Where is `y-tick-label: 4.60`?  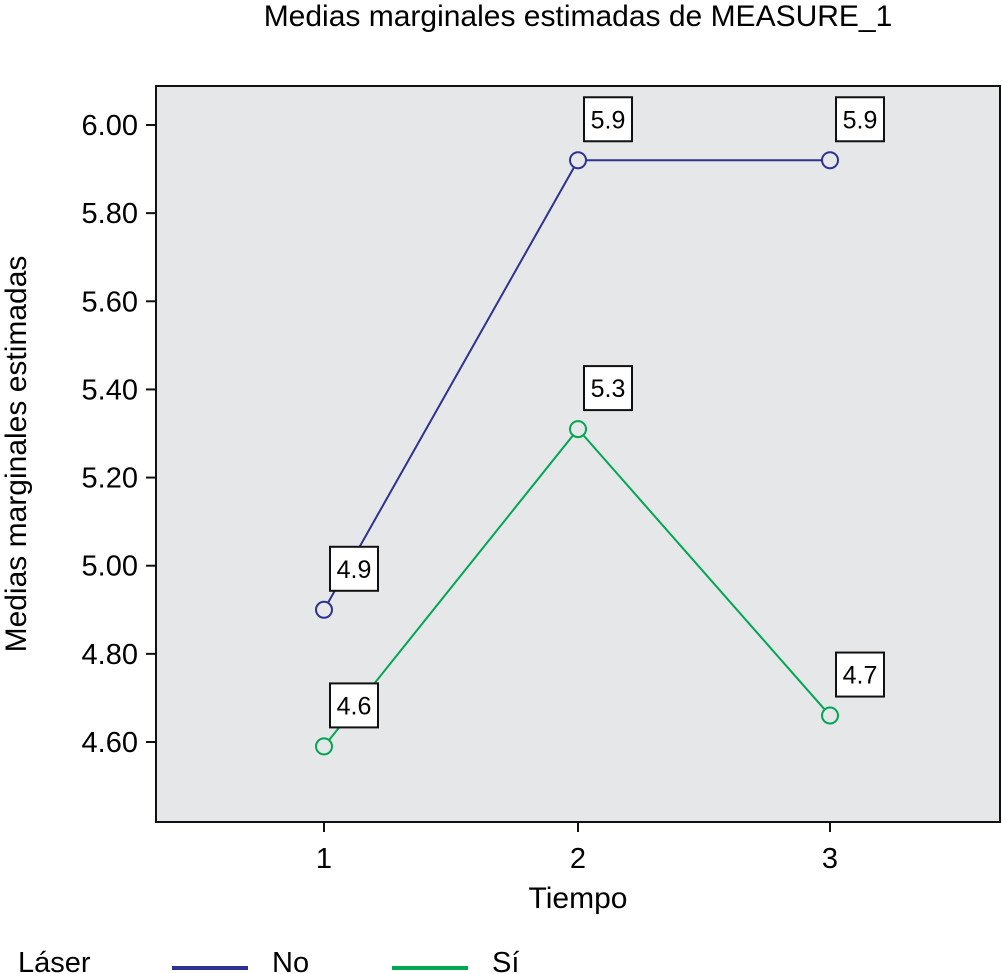
y-tick-label: 4.60 is located at coordinates (110, 743).